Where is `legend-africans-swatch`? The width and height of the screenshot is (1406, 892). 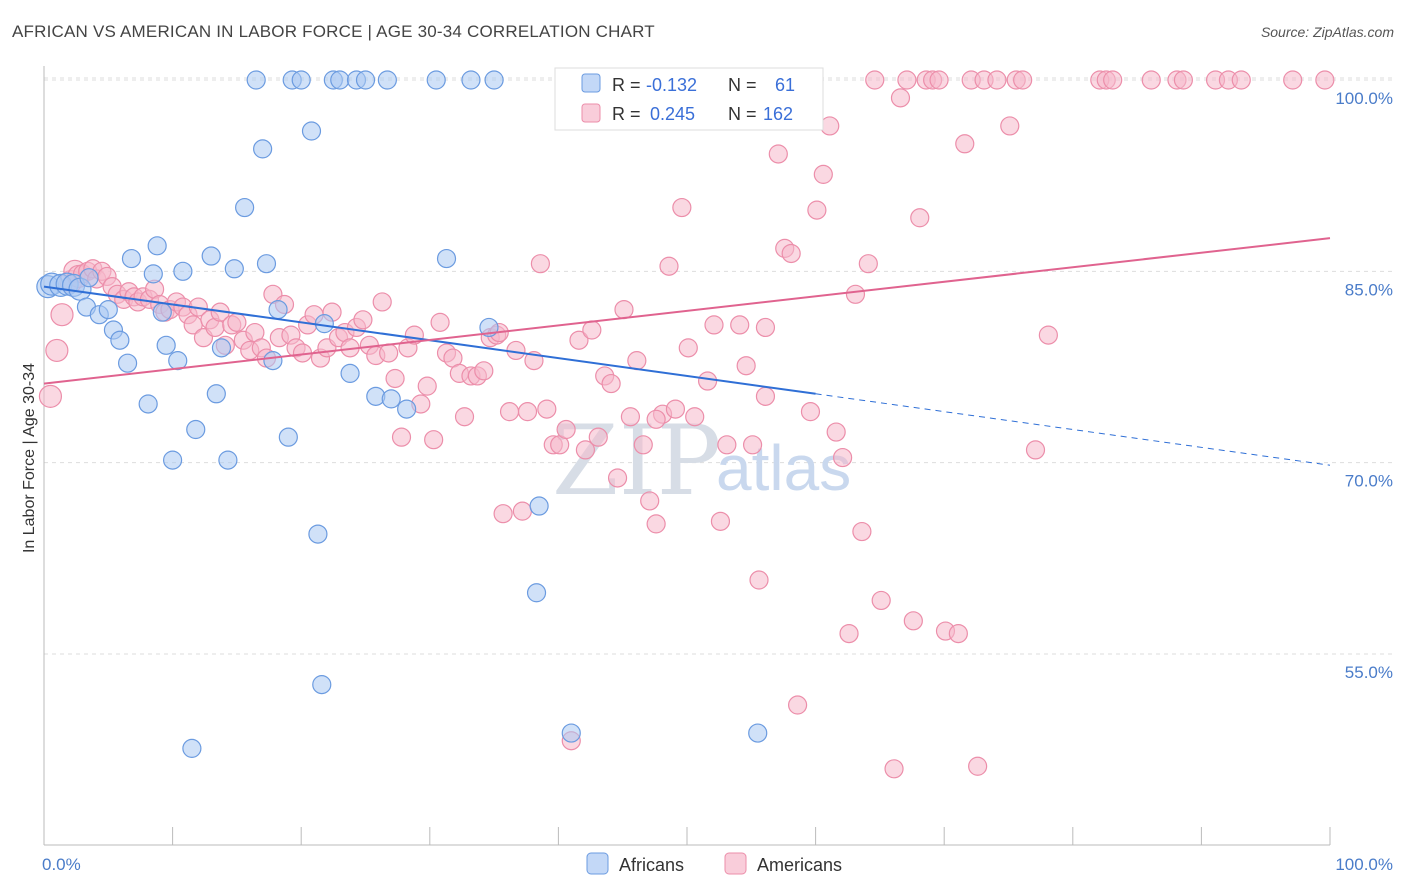
legend-africans-swatch is located at coordinates (591, 83).